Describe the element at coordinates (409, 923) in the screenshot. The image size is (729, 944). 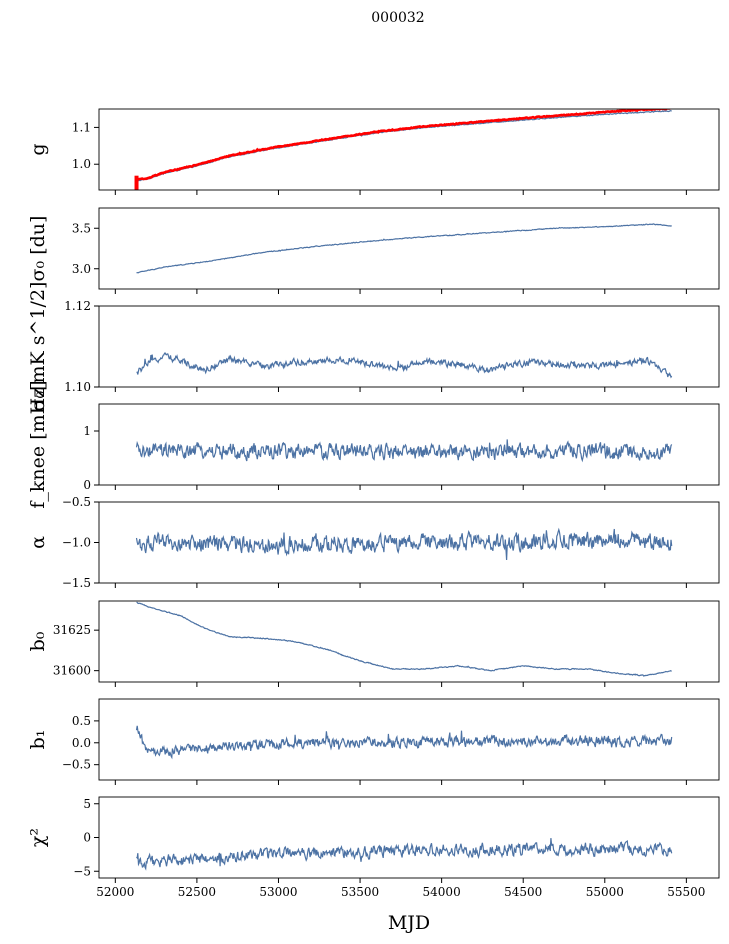
I see `x-axis-label: MJD` at that location.